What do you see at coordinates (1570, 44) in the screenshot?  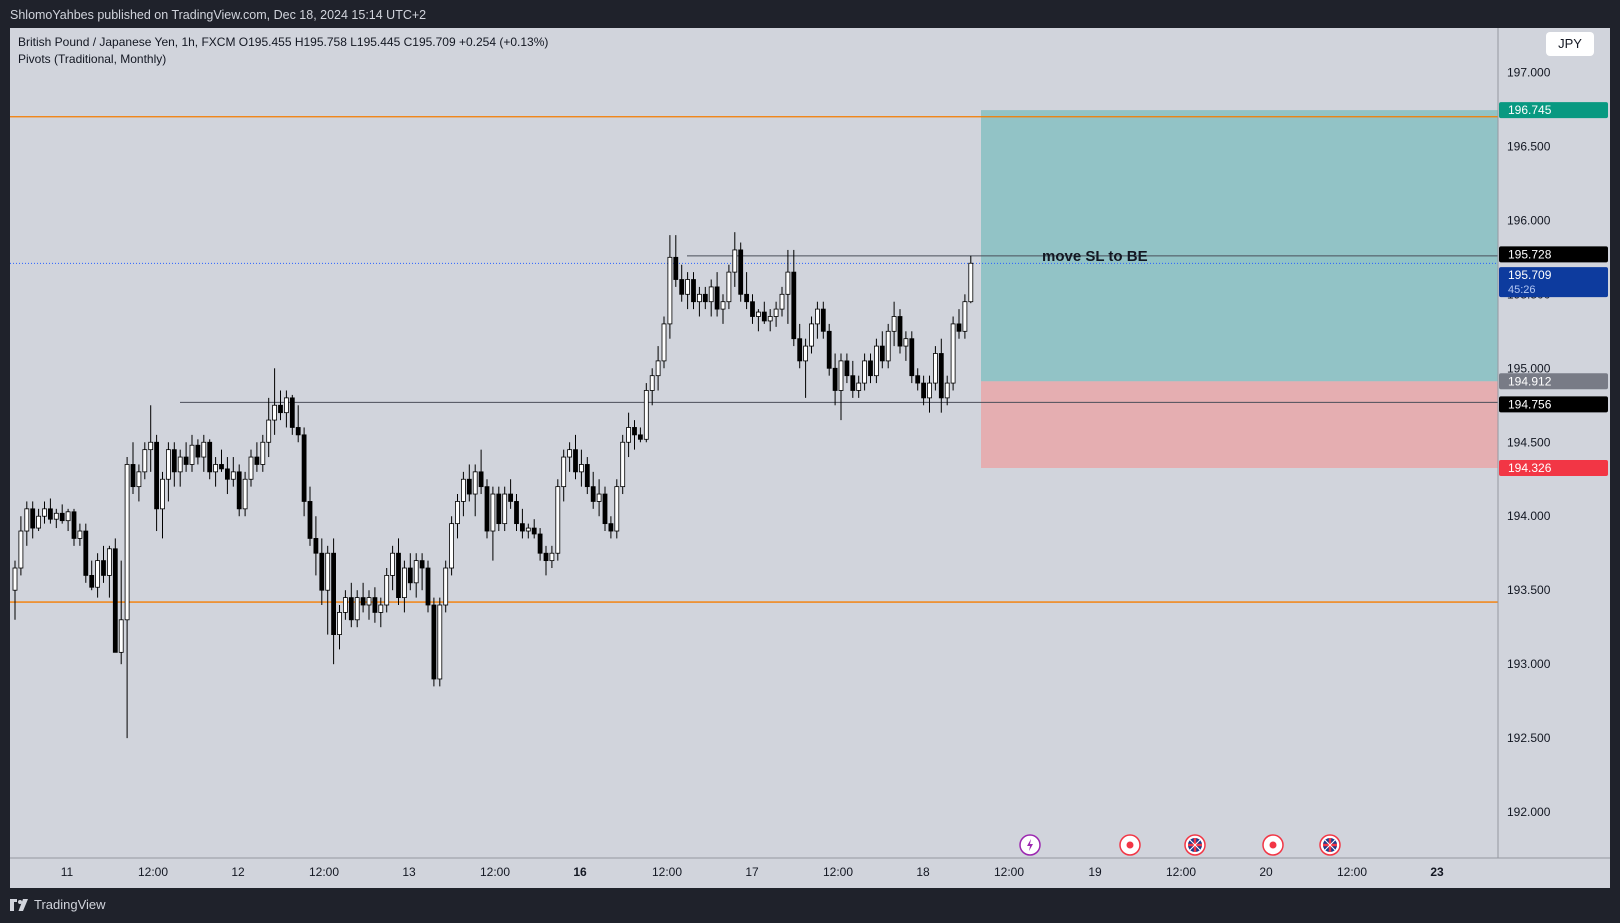 I see `currency-button: JPY` at bounding box center [1570, 44].